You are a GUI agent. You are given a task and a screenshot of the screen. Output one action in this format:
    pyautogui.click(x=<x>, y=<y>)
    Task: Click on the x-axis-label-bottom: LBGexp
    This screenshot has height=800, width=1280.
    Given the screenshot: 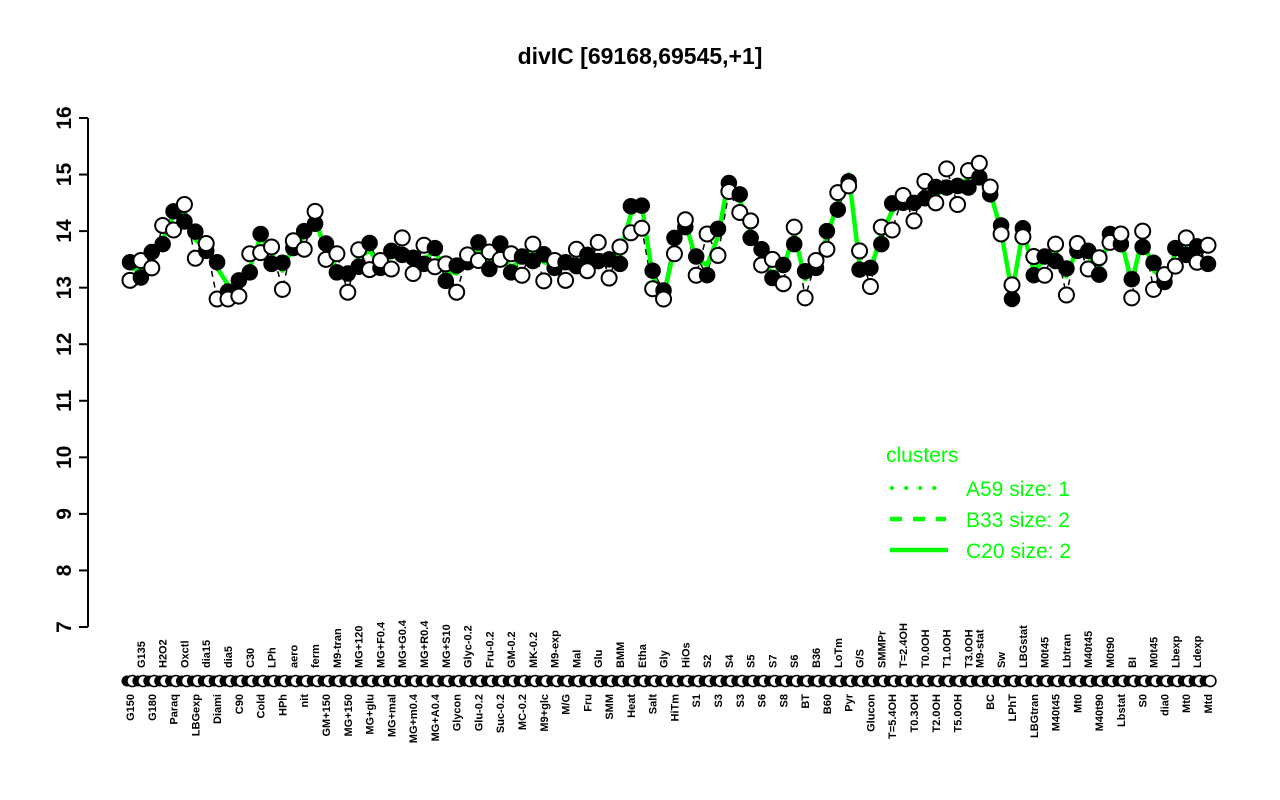 What is the action you would take?
    pyautogui.click(x=196, y=715)
    